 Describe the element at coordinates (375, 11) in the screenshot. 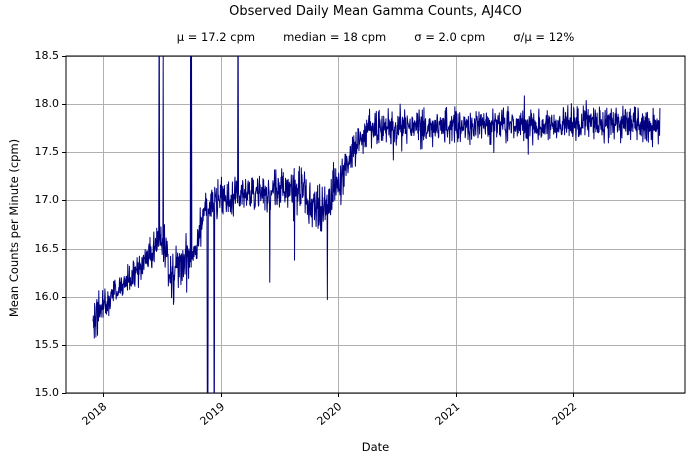

I see `chart-title: Observed Daily Mean Gamma Counts, AJ4CO` at that location.